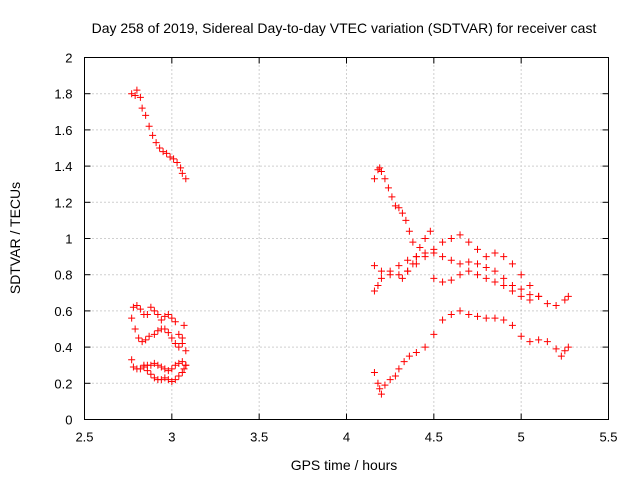 The image size is (640, 480). I want to click on y-tick-label: 0.8, so click(63, 275).